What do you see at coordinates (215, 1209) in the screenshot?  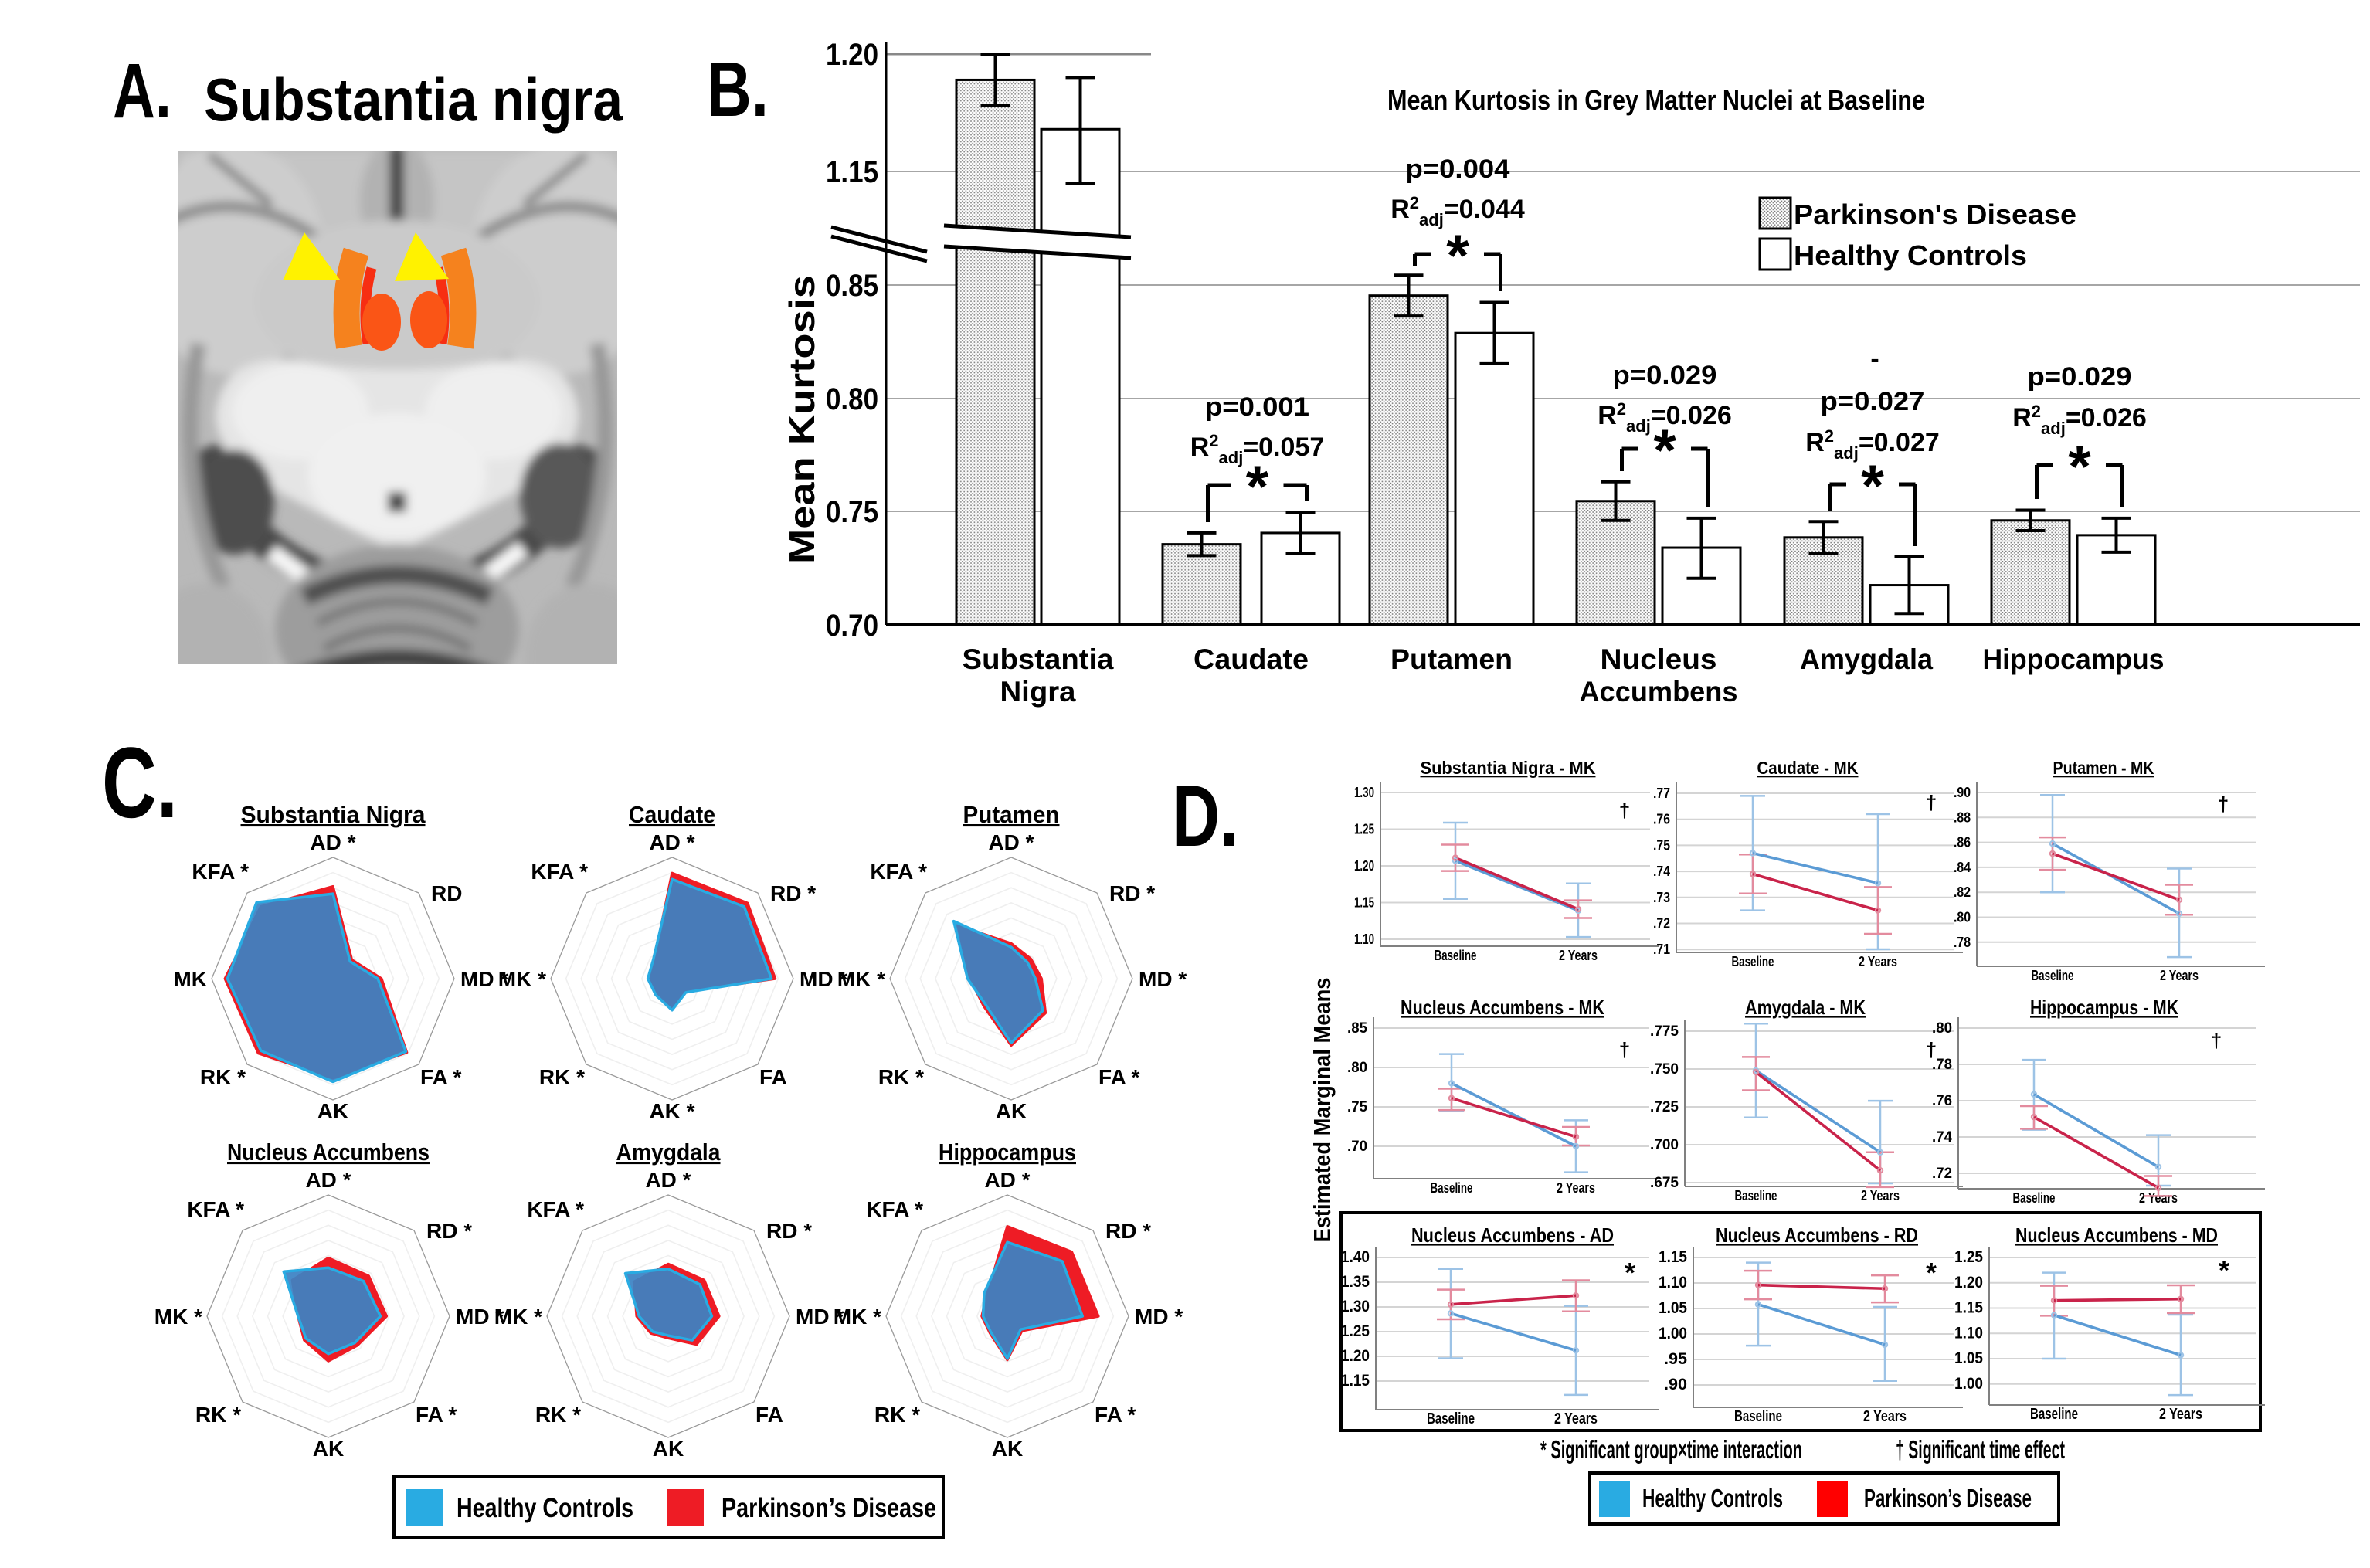 I see `svg-text: KFA *` at bounding box center [215, 1209].